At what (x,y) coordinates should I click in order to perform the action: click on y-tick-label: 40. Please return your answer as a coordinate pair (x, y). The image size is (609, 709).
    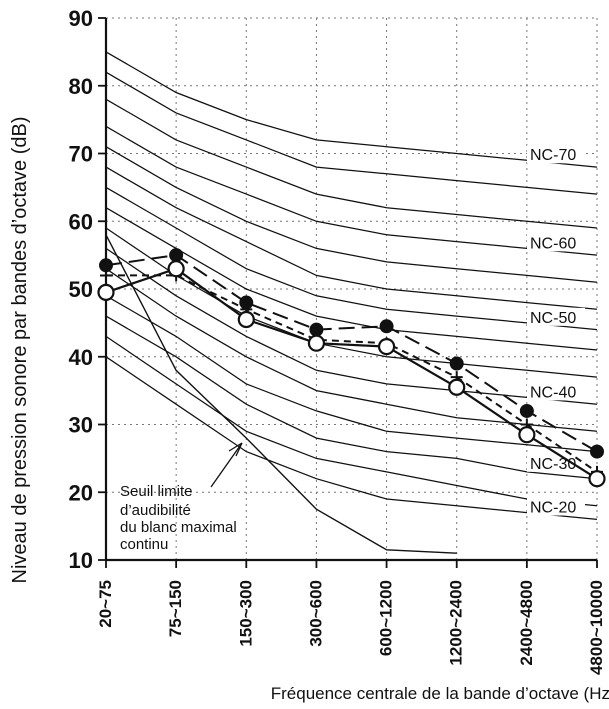
    Looking at the image, I should click on (81, 357).